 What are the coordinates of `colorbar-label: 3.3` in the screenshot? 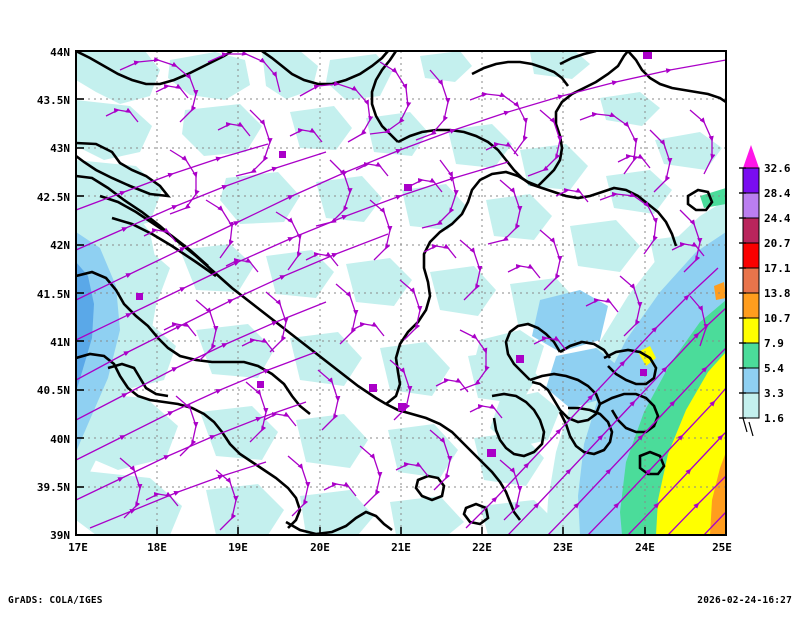 It's located at (774, 393).